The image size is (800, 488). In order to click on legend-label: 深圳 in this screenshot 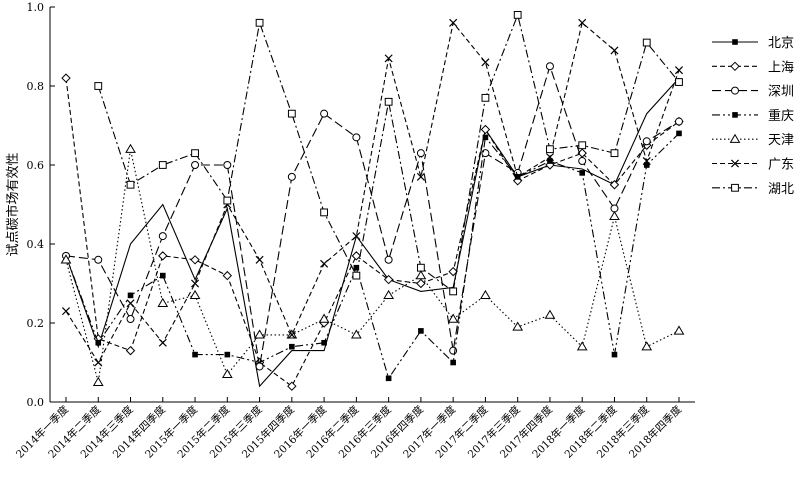, I will do `click(781, 92)`.